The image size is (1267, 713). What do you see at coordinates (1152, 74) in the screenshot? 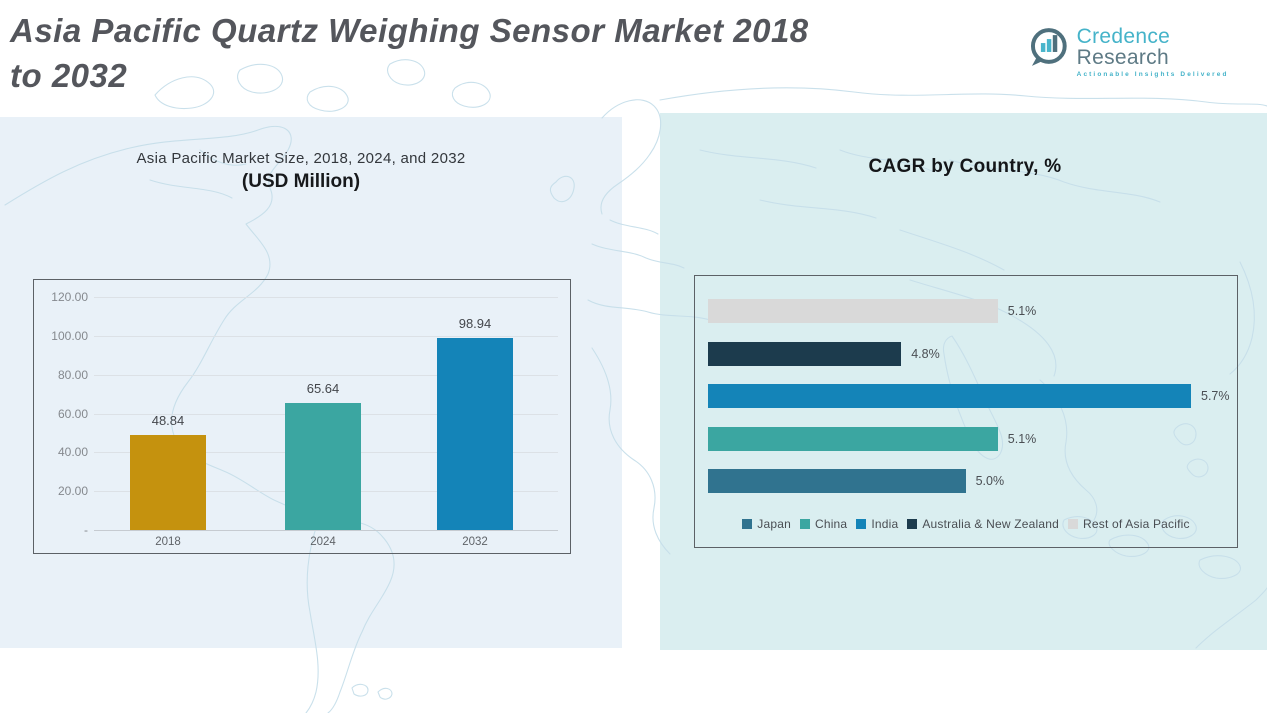
I see `logo-tagline: Actionable Insights Delivered` at bounding box center [1152, 74].